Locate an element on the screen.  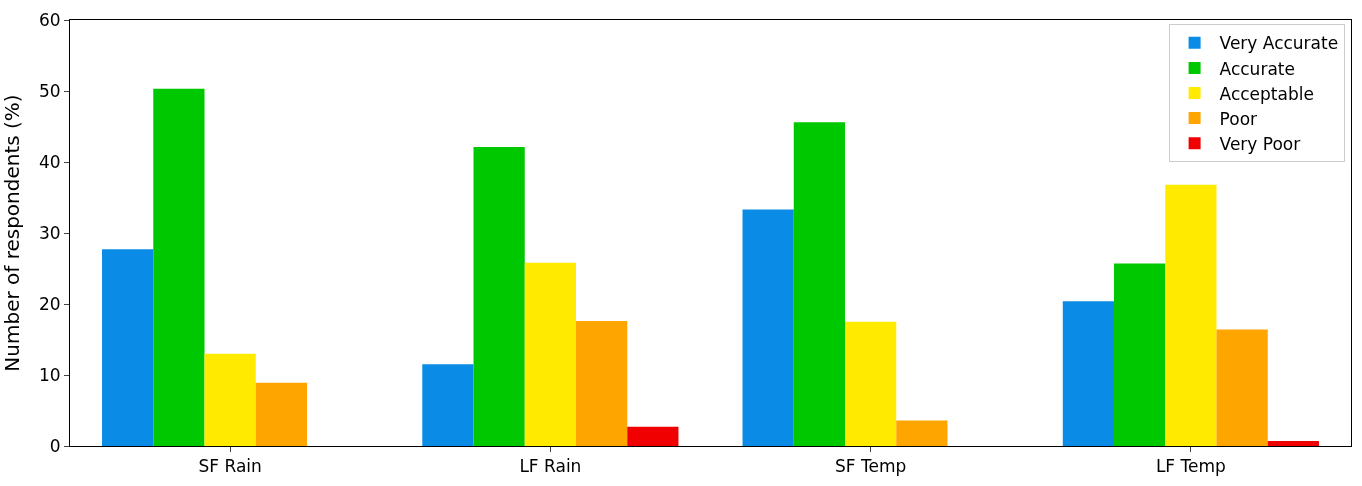
y-tick-label: 30 is located at coordinates (49, 232).